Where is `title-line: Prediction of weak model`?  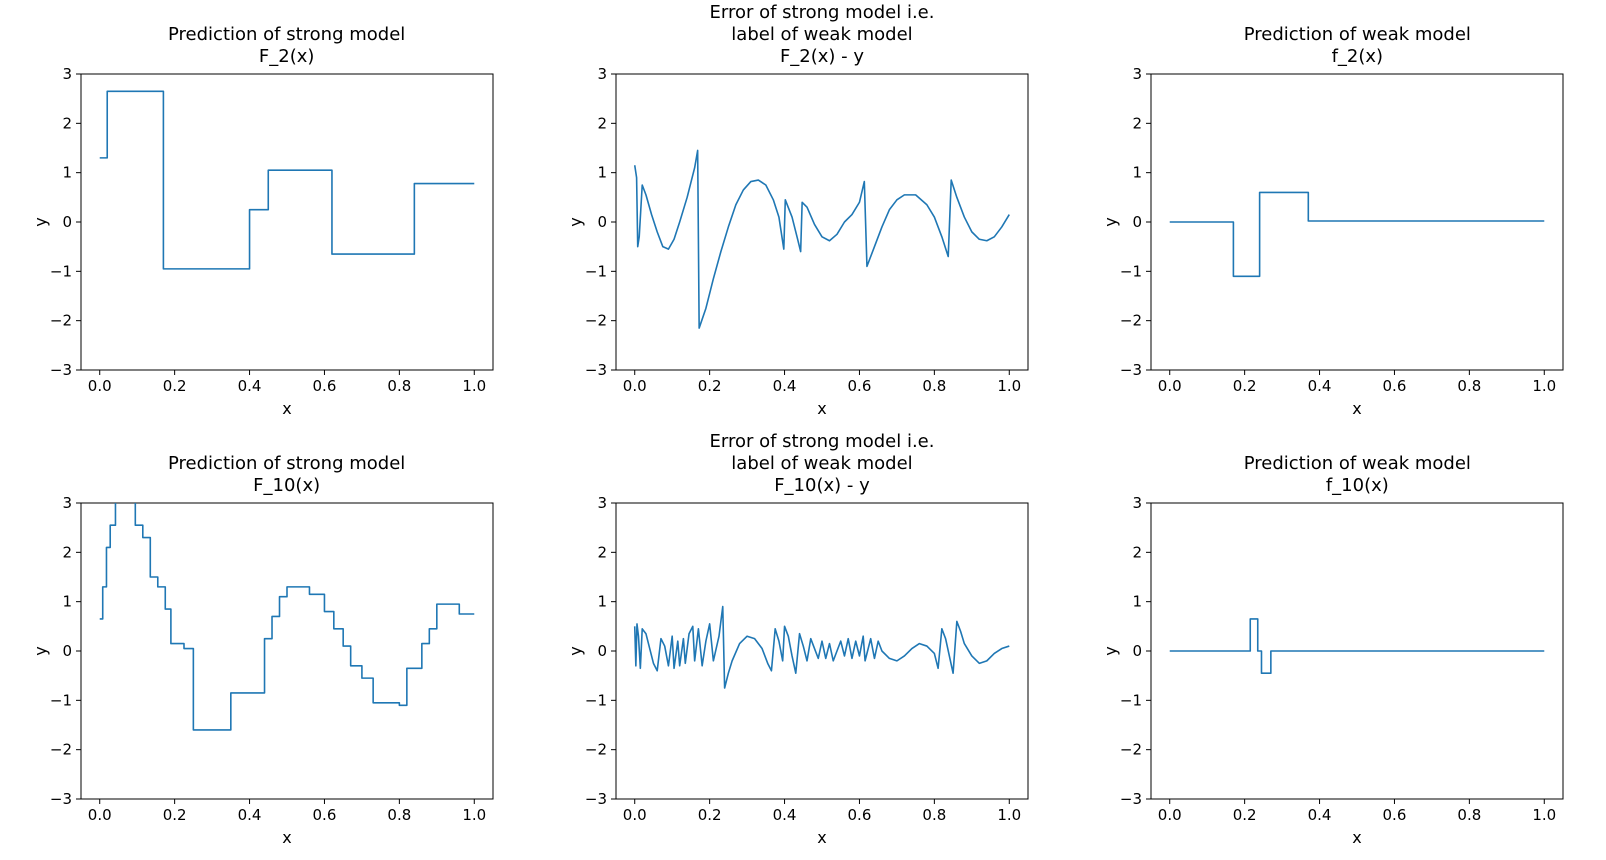
title-line: Prediction of weak model is located at coordinates (1357, 464).